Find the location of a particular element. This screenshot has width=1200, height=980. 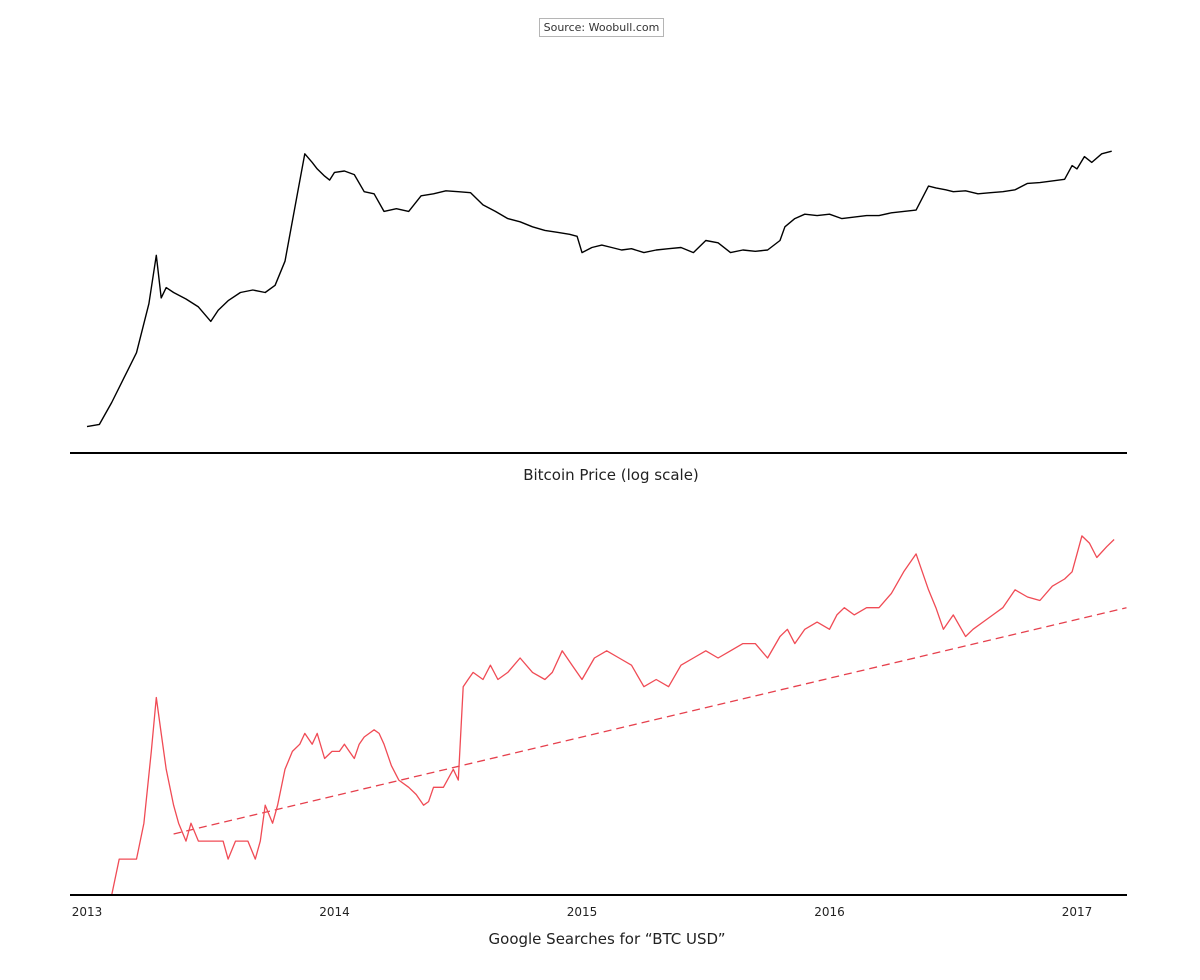

price-chart-title: Bitcoin Price (log scale) is located at coordinates (611, 475).